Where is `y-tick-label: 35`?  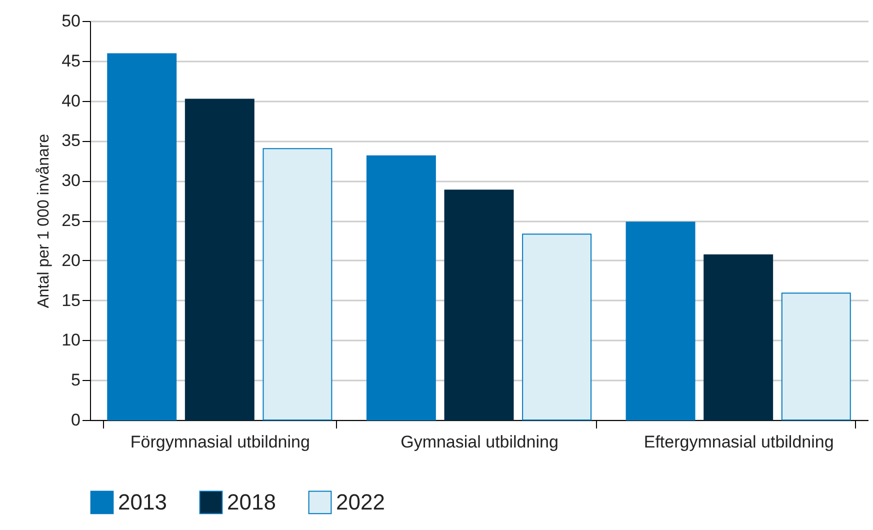 y-tick-label: 35 is located at coordinates (71, 140).